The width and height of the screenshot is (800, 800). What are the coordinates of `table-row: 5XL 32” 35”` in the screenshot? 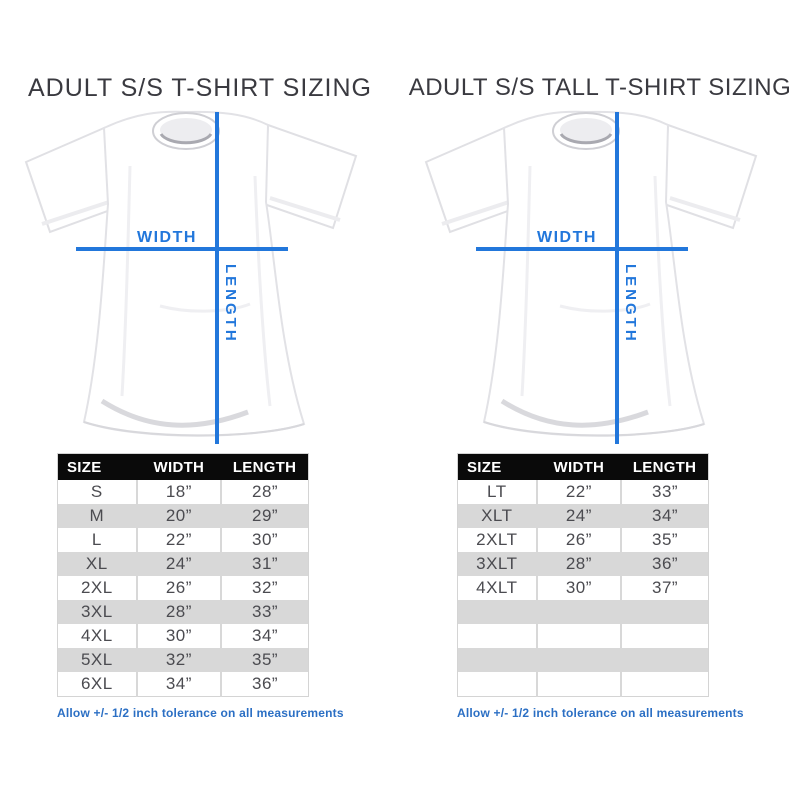 It's located at (183, 660).